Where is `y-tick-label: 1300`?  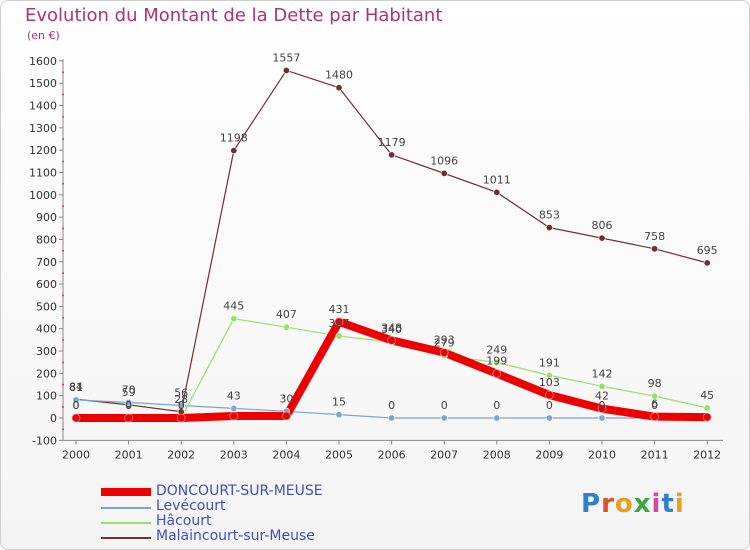 y-tick-label: 1300 is located at coordinates (43, 128).